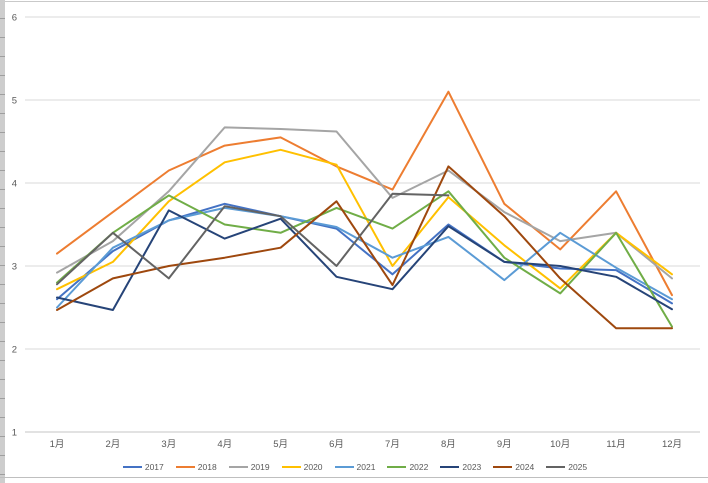  What do you see at coordinates (249, 467) in the screenshot?
I see `legend-item-2019: 2019` at bounding box center [249, 467].